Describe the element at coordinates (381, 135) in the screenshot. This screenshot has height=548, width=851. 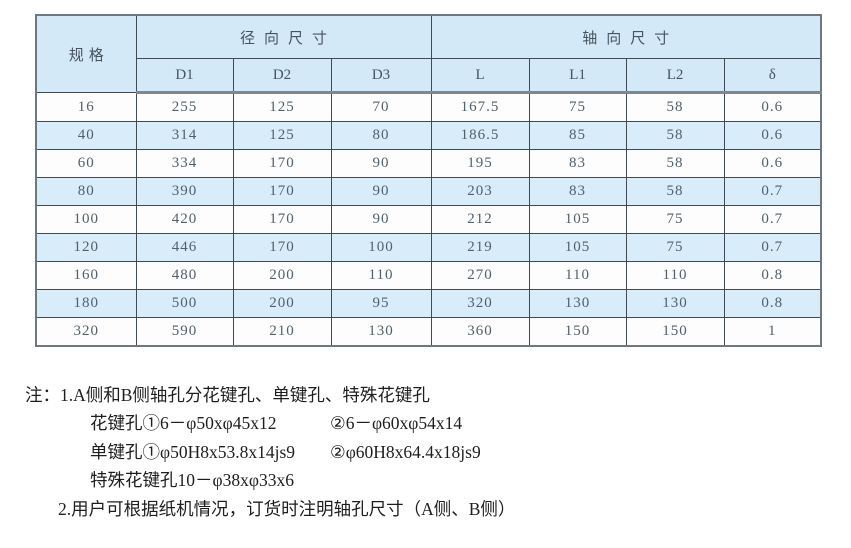
I see `value-cell: 80` at that location.